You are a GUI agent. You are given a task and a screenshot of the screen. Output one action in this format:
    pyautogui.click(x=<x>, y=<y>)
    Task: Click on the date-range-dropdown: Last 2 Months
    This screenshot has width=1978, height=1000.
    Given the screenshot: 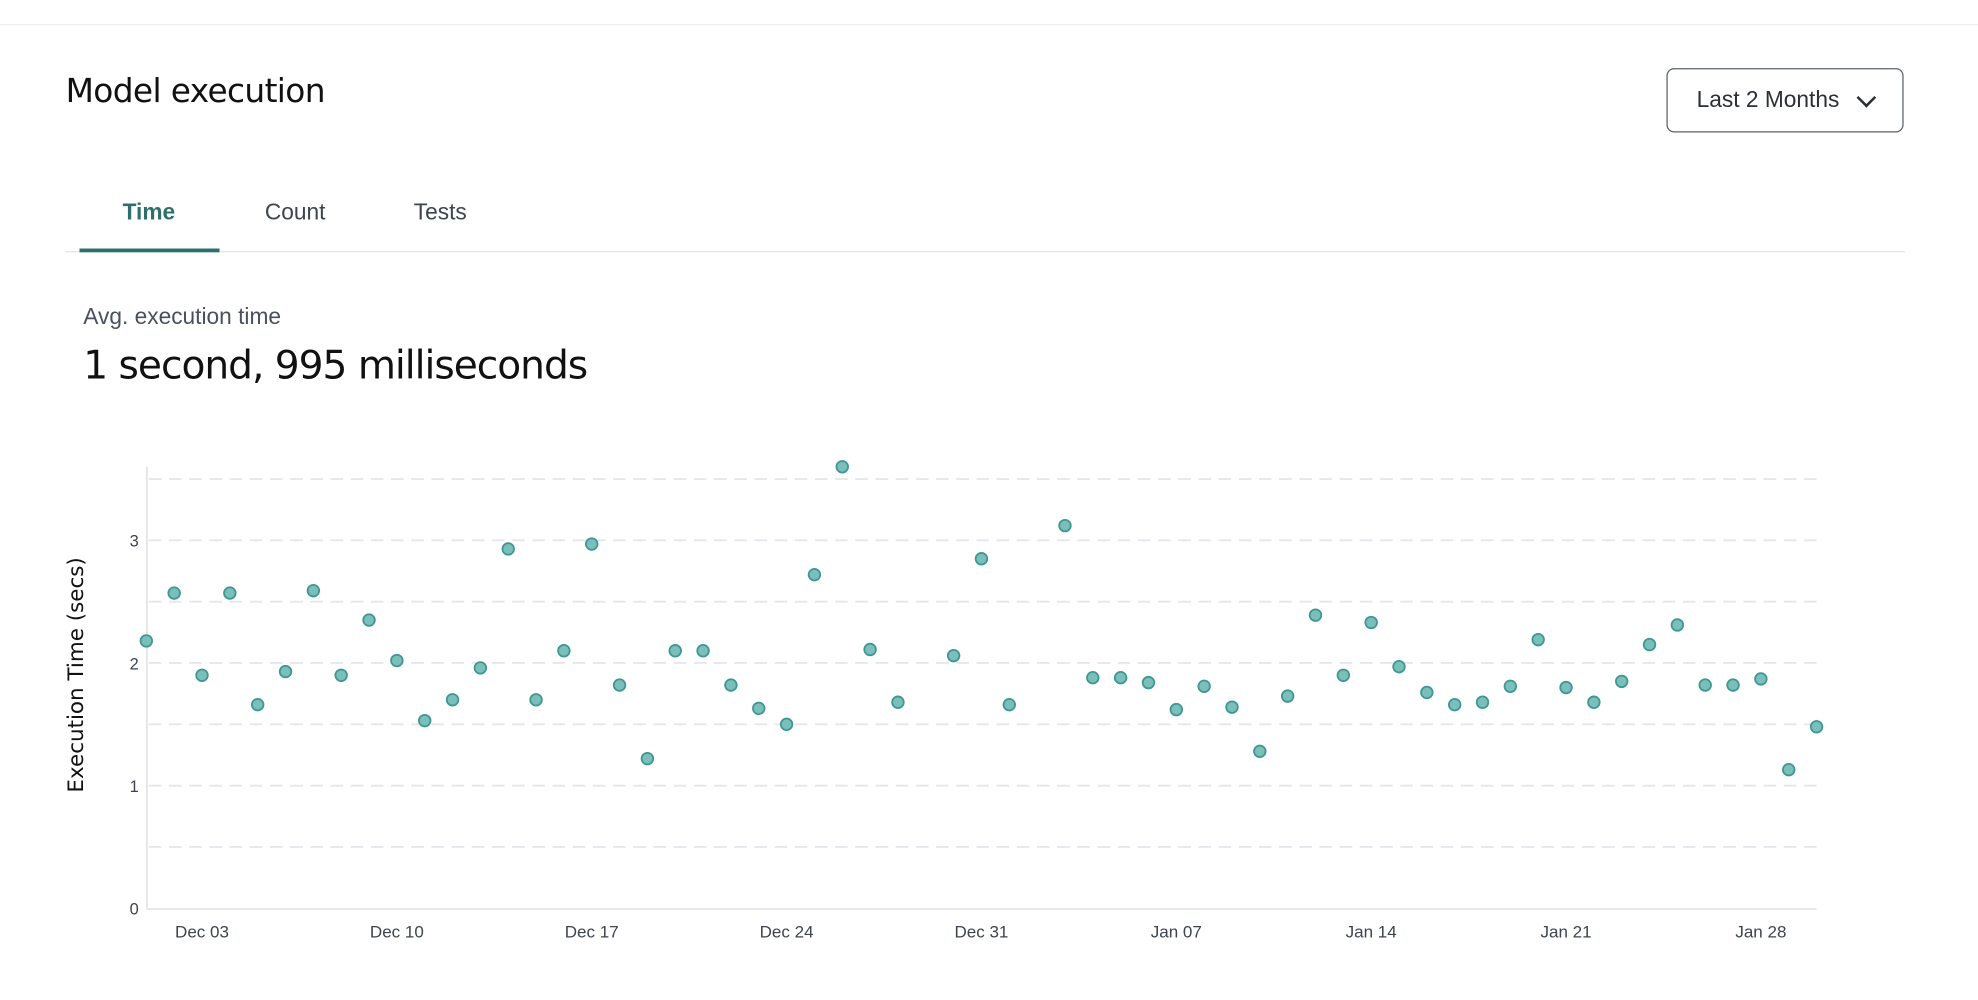 What is the action you would take?
    pyautogui.click(x=1785, y=100)
    